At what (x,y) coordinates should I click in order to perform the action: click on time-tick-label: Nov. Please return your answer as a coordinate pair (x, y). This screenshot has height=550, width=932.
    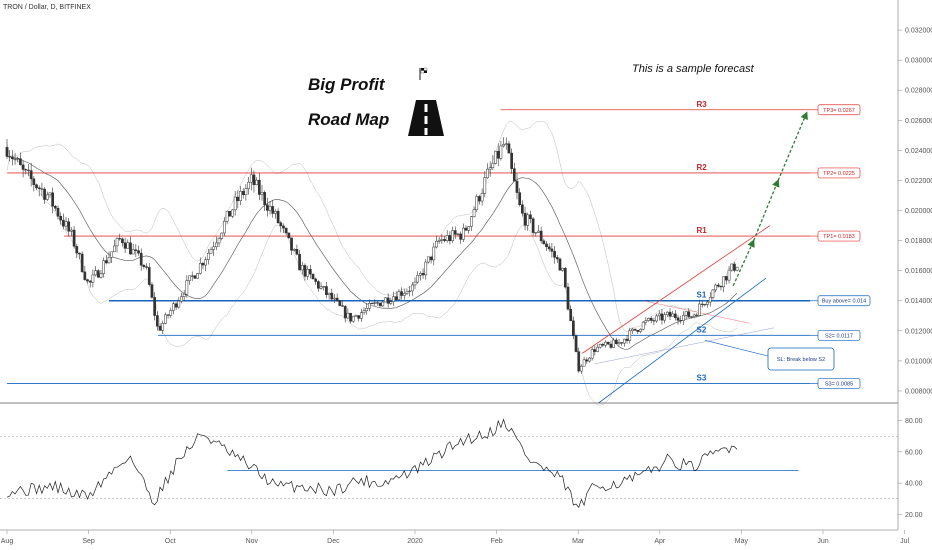
    Looking at the image, I should click on (252, 541).